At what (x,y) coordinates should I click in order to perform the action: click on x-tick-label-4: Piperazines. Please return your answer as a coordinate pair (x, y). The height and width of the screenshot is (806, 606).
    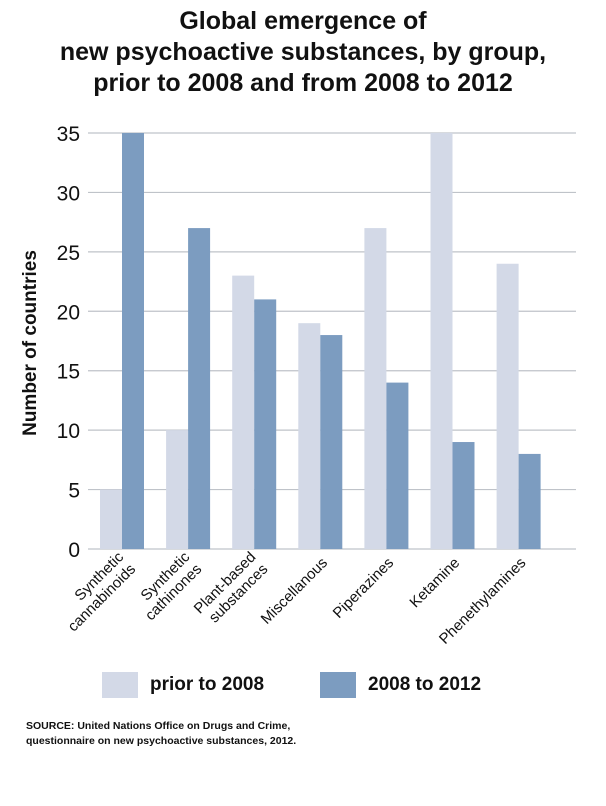
    Looking at the image, I should click on (363, 587).